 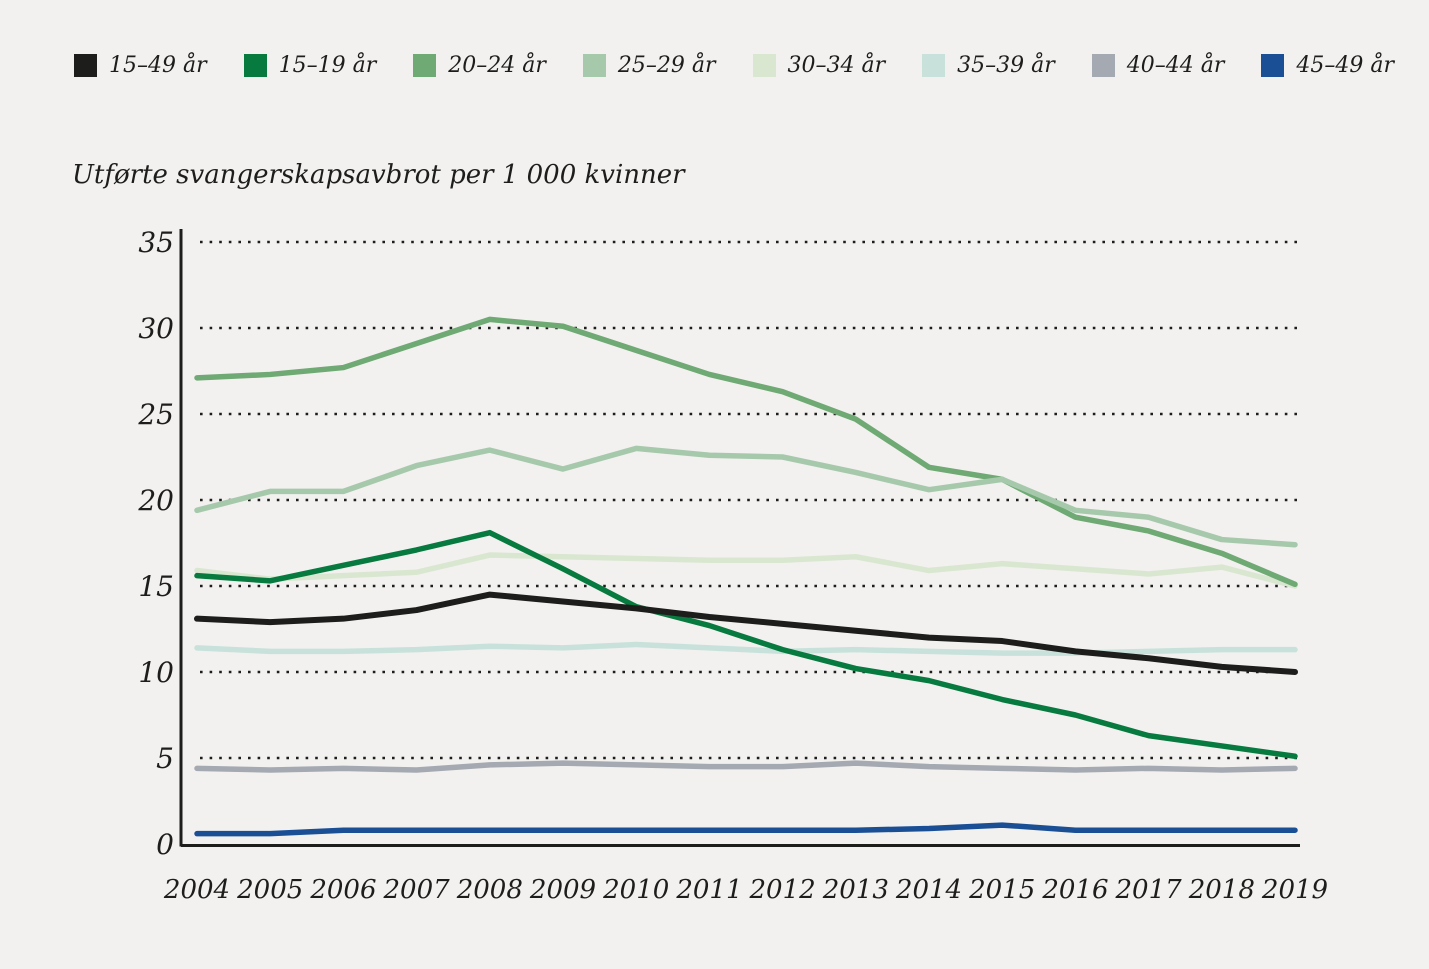 What do you see at coordinates (1221, 890) in the screenshot?
I see `x-tick-label: 2018` at bounding box center [1221, 890].